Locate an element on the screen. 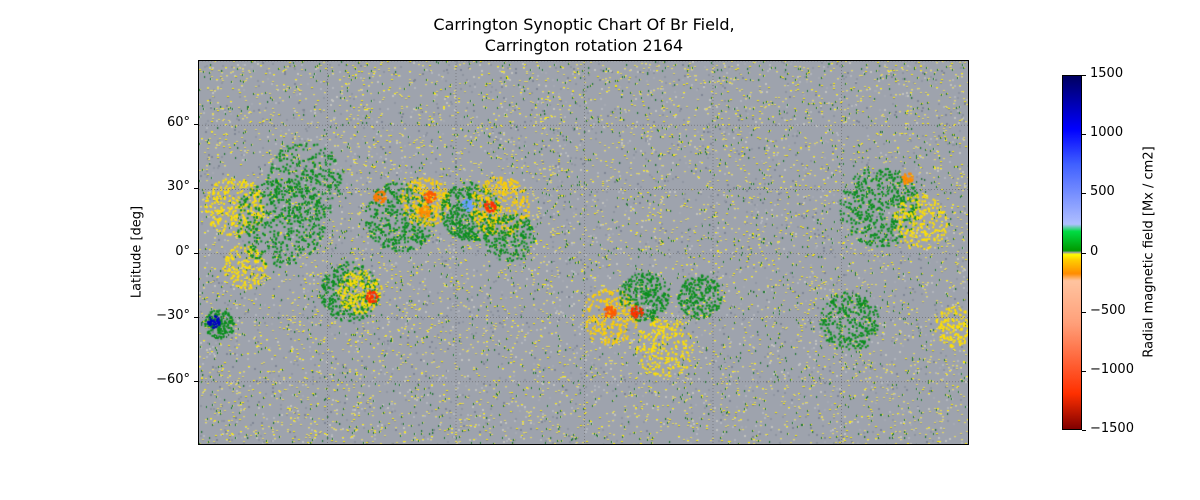  colorbar-tick-label: 1000 is located at coordinates (1107, 133).